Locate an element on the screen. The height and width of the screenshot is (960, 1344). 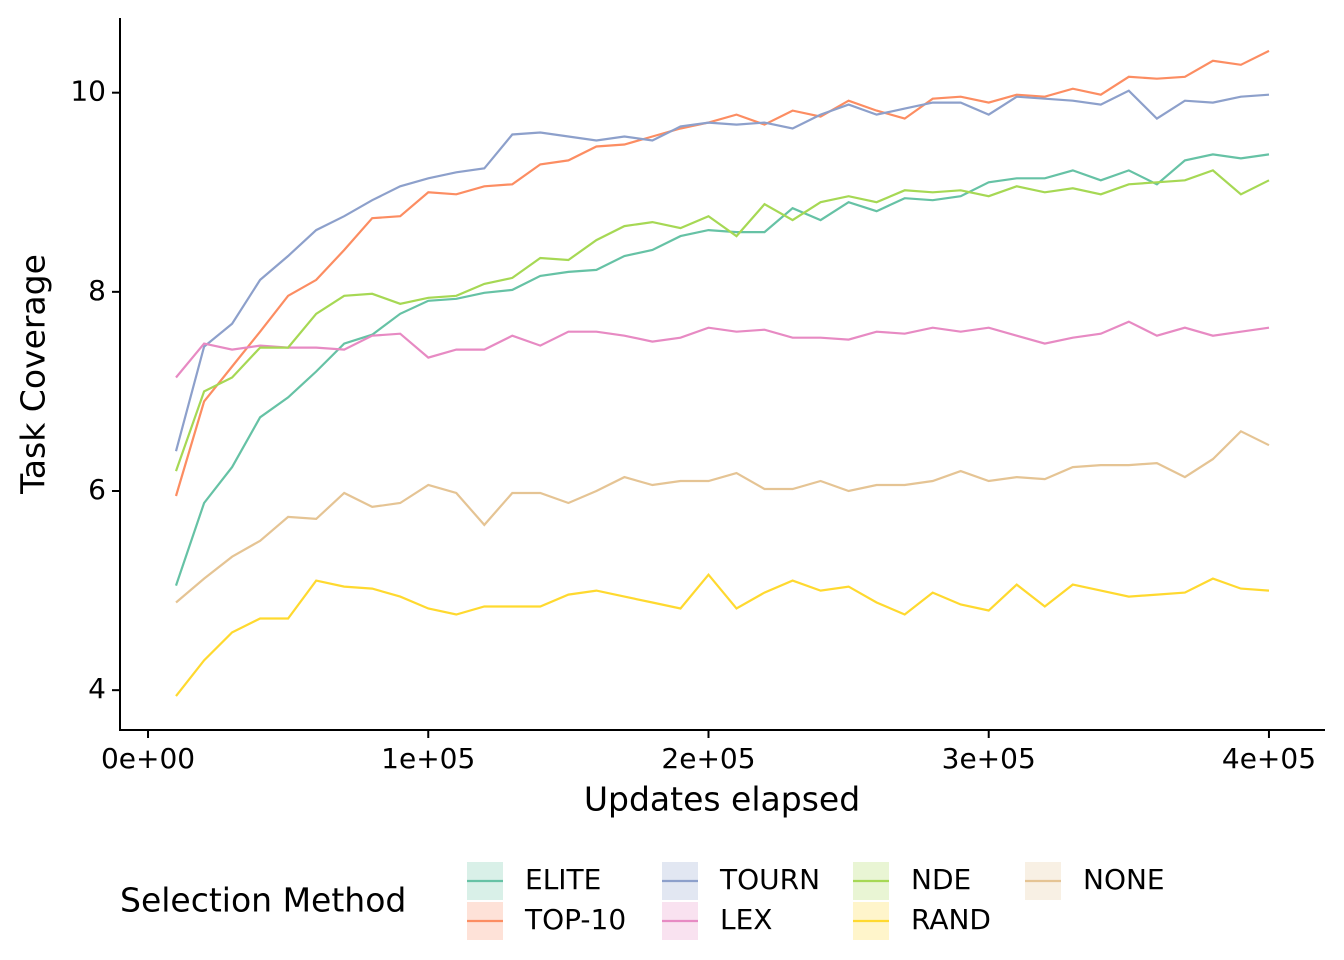
legend-label: ELITE is located at coordinates (563, 879).